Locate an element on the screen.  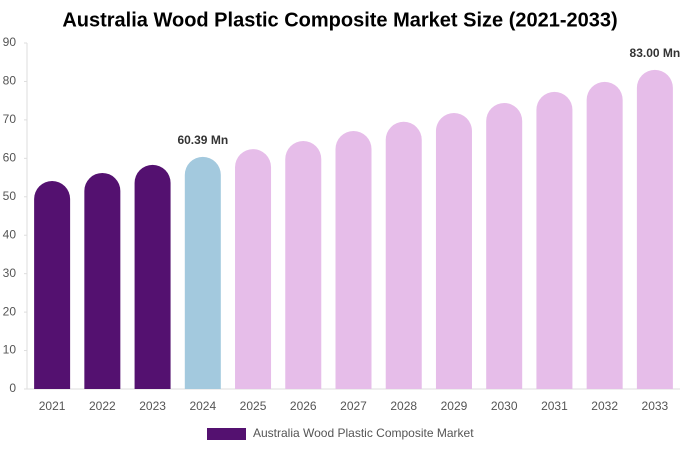
x-tick-label: 2026 is located at coordinates (303, 406).